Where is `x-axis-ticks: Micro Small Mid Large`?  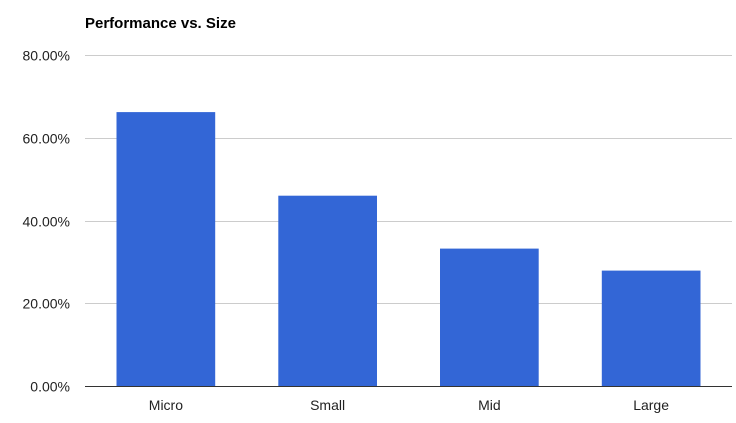
x-axis-ticks: Micro Small Mid Large is located at coordinates (409, 405).